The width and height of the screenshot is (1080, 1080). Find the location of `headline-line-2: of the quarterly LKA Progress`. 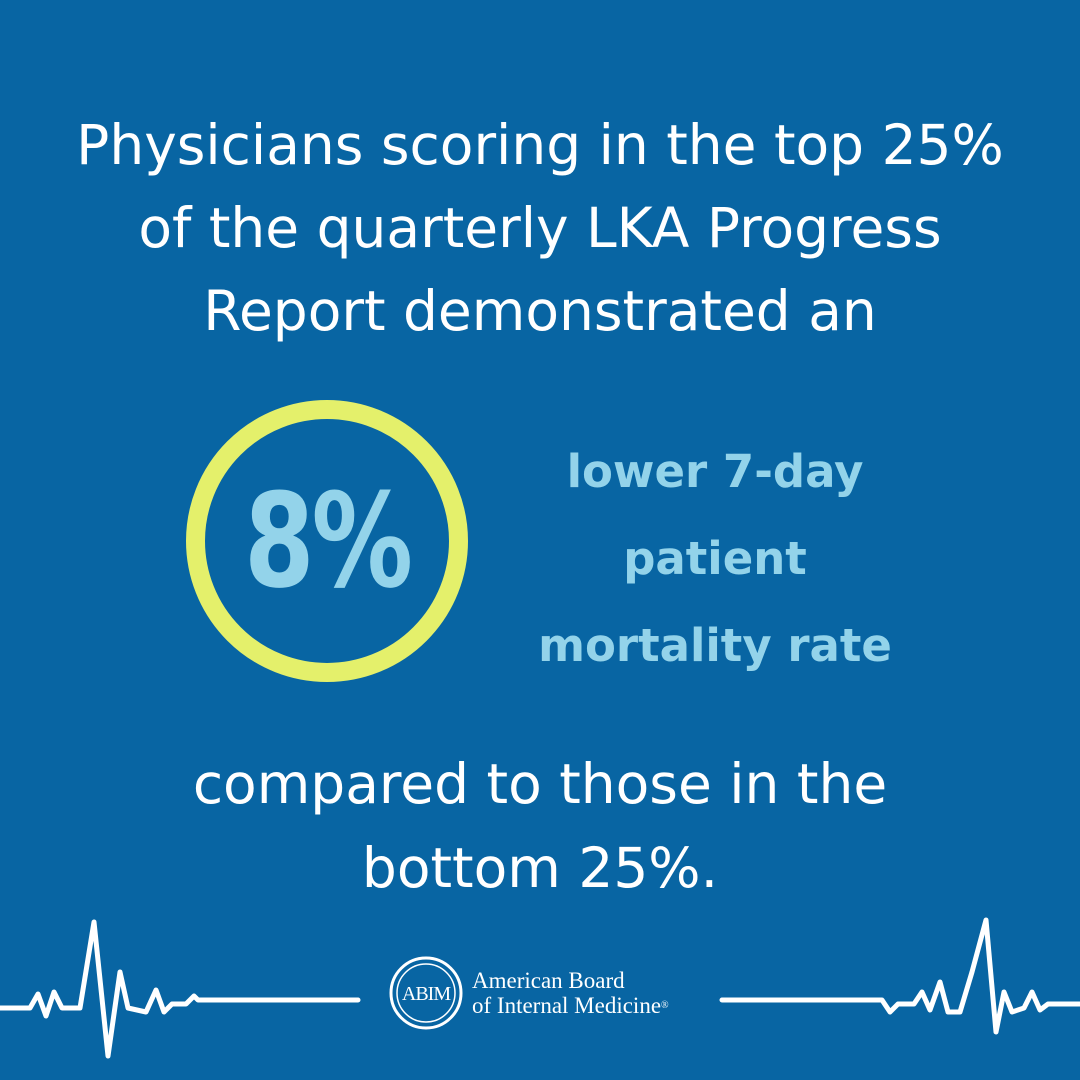

headline-line-2: of the quarterly LKA Progress is located at coordinates (540, 228).